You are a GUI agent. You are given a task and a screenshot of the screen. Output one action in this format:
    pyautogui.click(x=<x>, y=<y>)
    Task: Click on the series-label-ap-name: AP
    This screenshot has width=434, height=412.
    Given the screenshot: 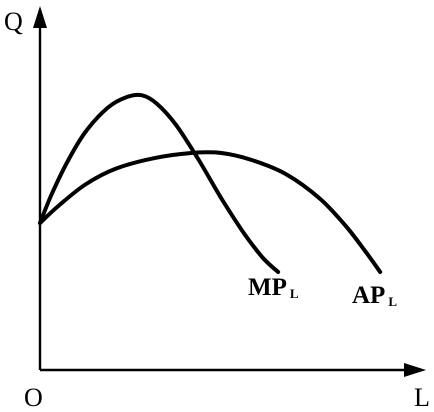 What is the action you would take?
    pyautogui.click(x=368, y=295)
    